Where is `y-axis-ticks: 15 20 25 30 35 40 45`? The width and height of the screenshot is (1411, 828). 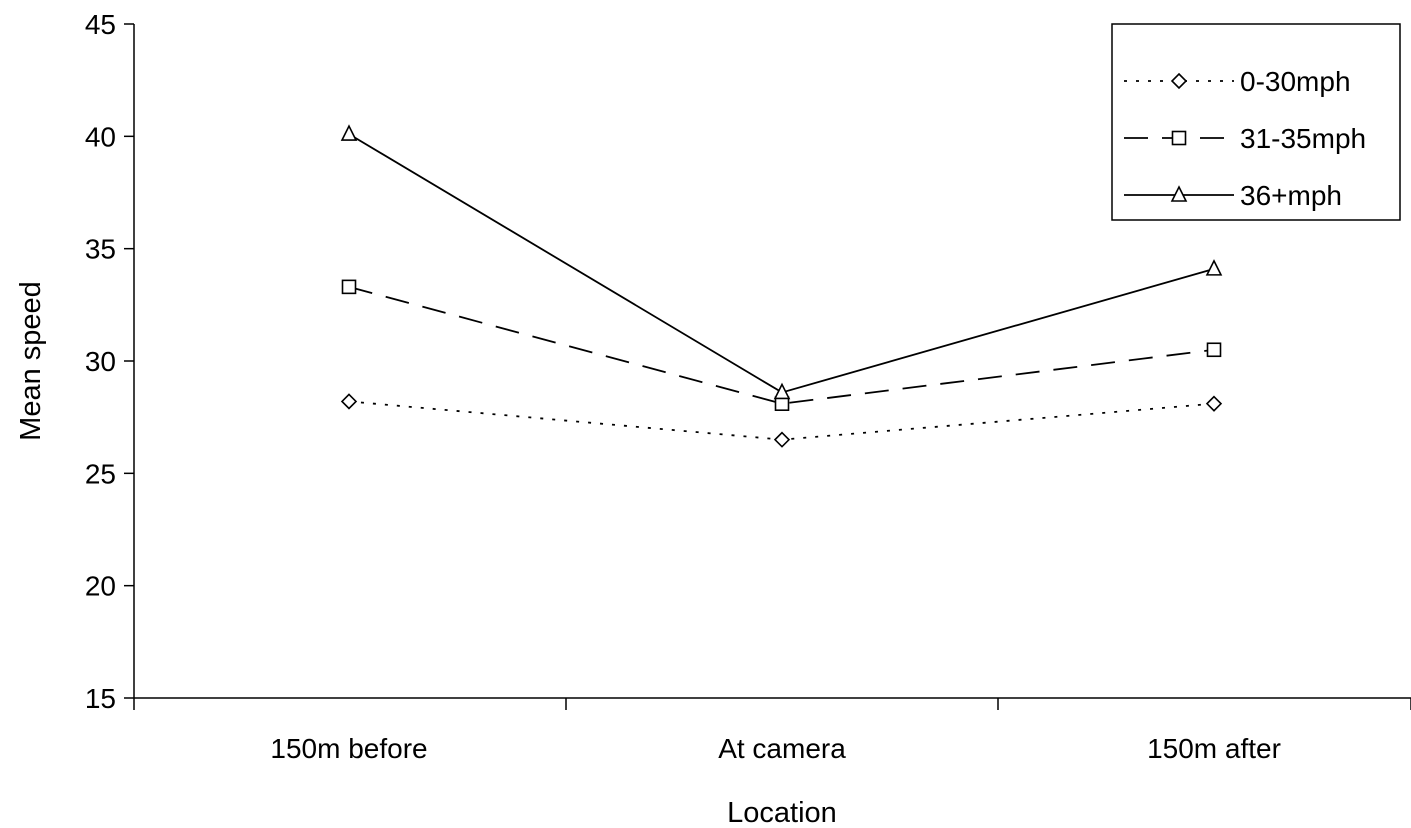
y-axis-ticks: 15 20 25 30 35 40 45 is located at coordinates (109, 361).